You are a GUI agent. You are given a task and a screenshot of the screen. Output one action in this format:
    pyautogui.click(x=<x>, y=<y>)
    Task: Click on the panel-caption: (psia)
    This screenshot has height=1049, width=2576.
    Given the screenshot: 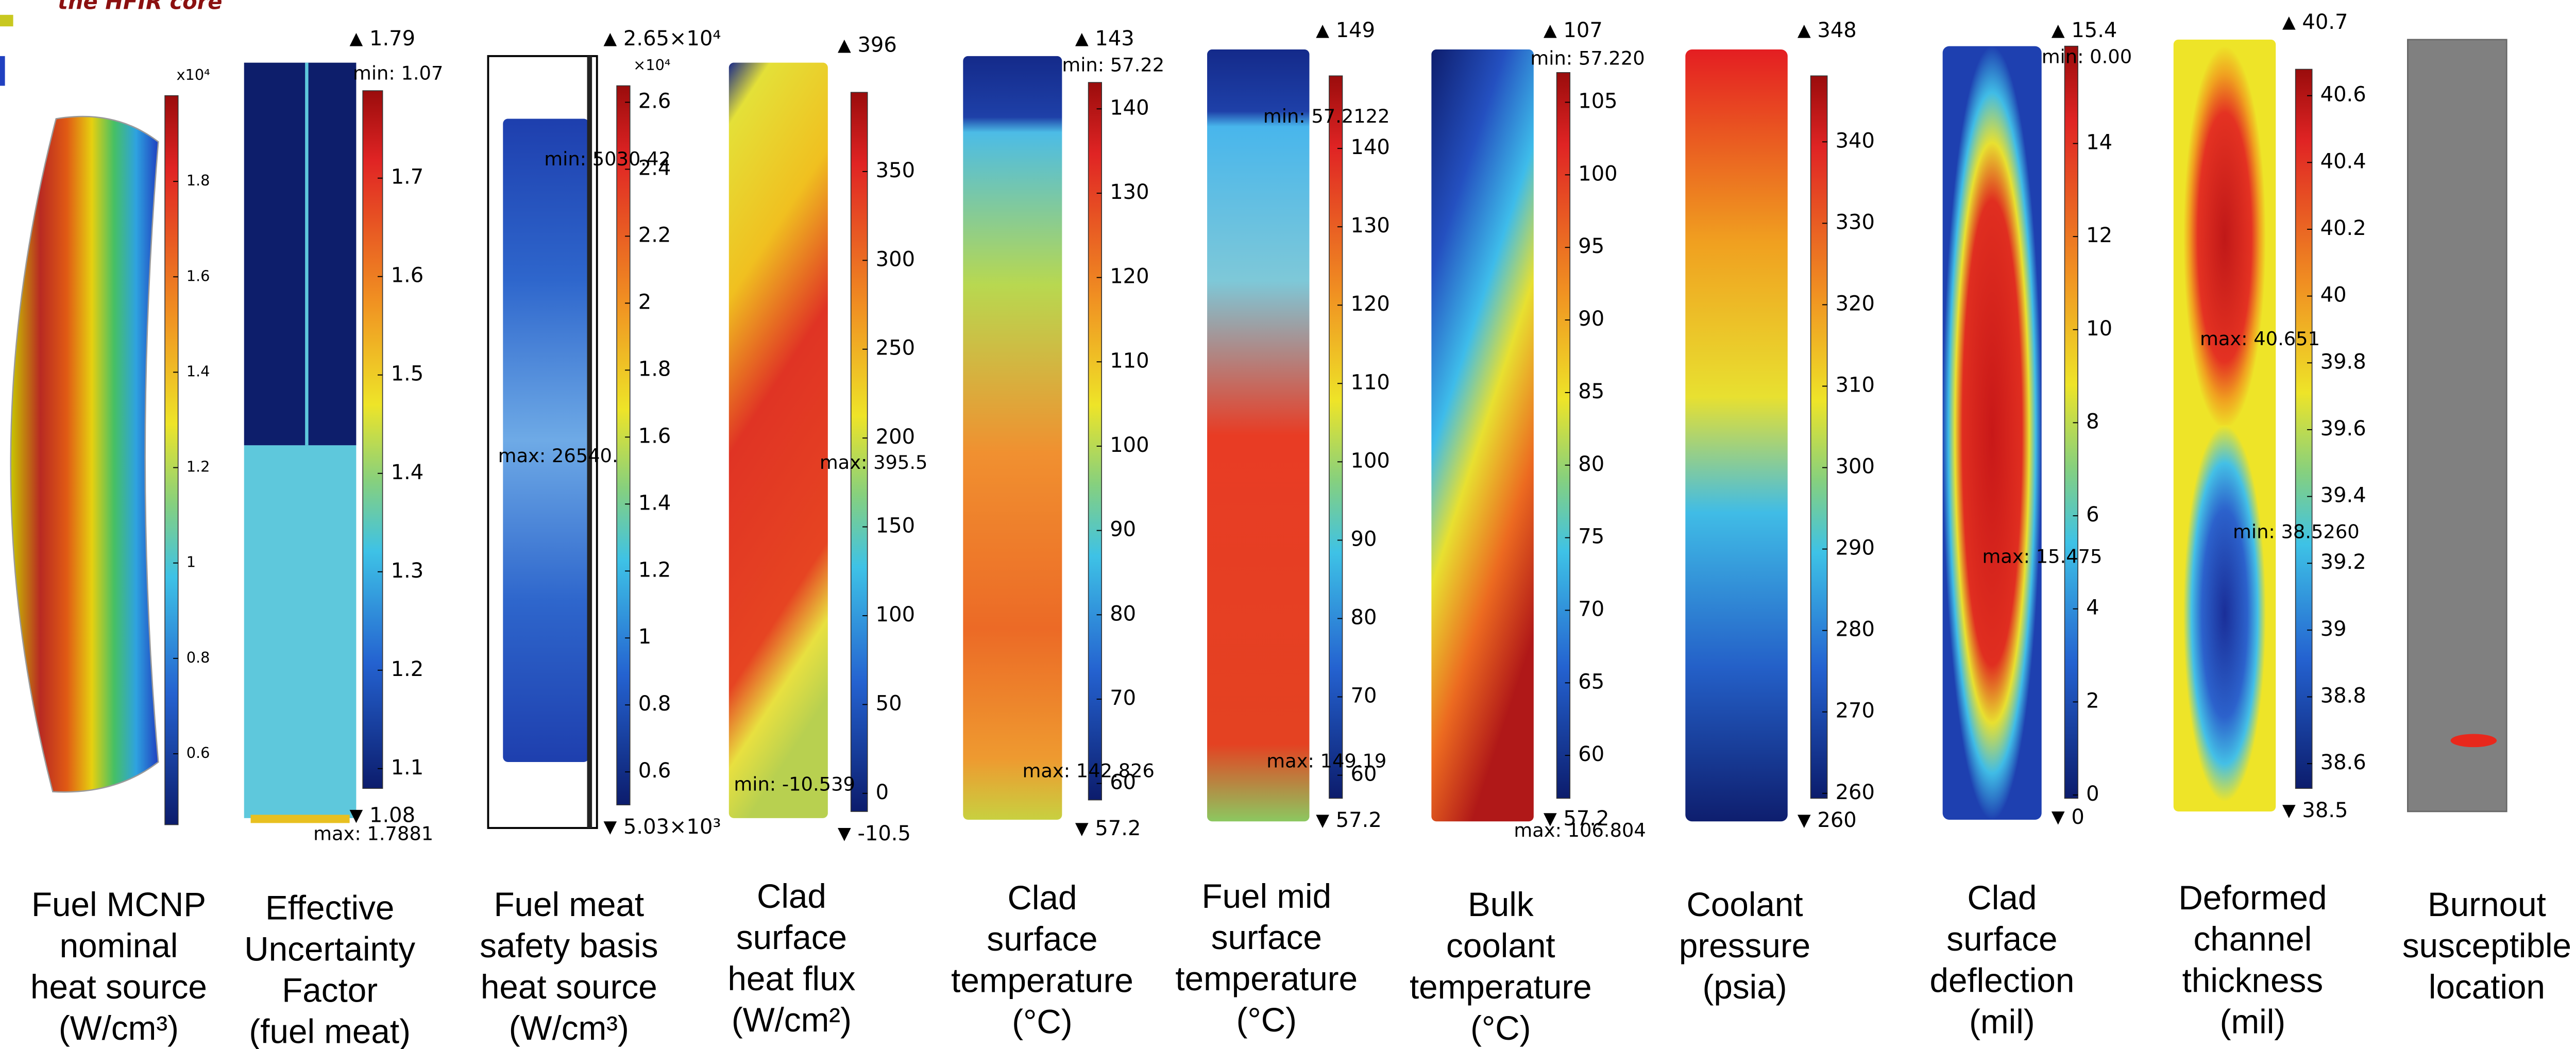 What is the action you would take?
    pyautogui.click(x=1745, y=987)
    